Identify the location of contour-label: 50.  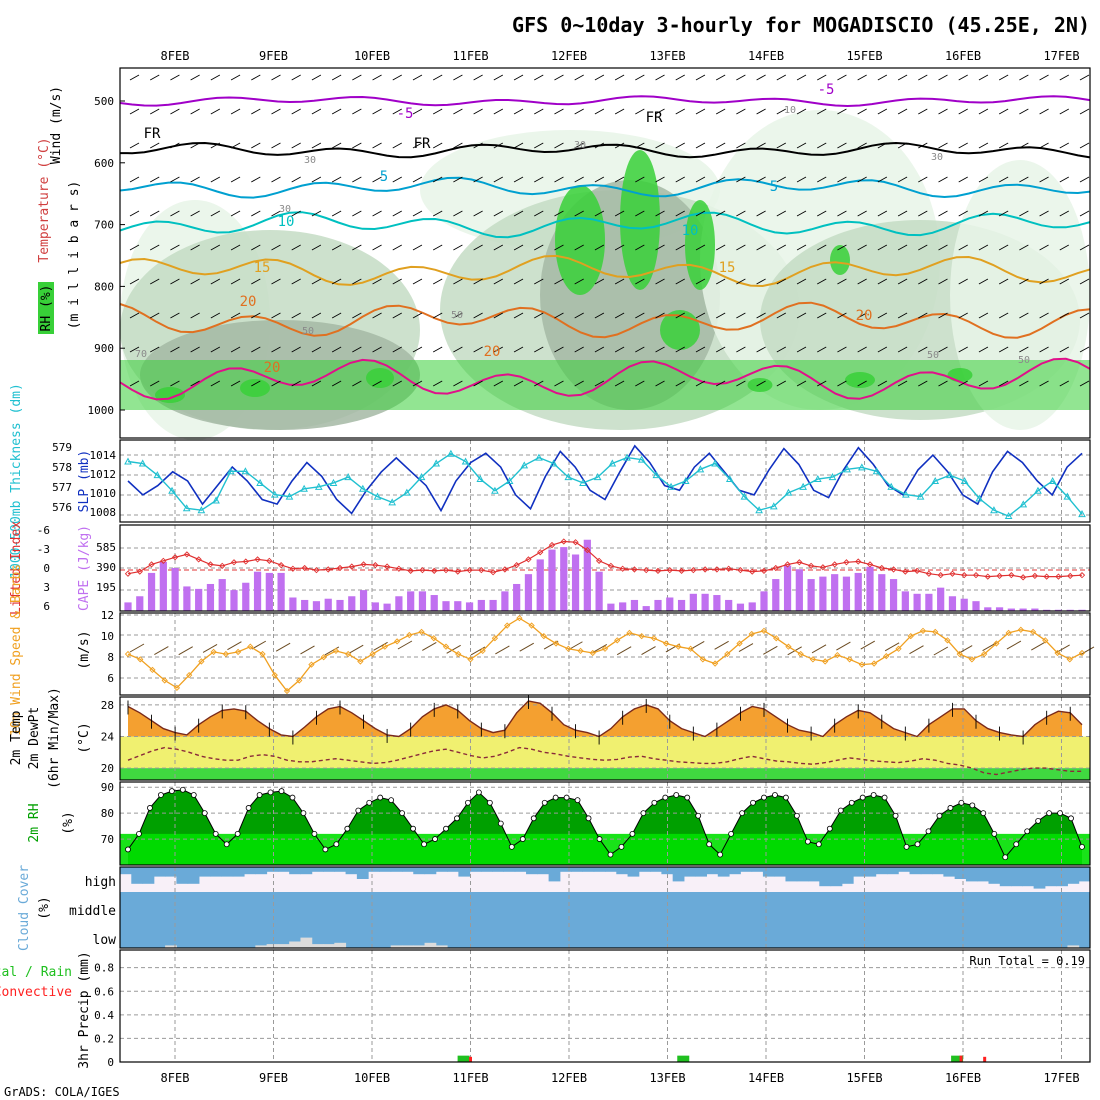
(933, 355).